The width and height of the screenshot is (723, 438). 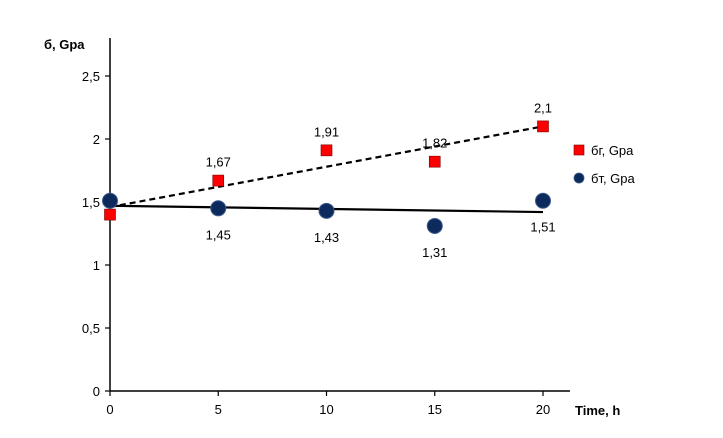 I want to click on legend-marker-sigma-t, so click(x=579, y=178).